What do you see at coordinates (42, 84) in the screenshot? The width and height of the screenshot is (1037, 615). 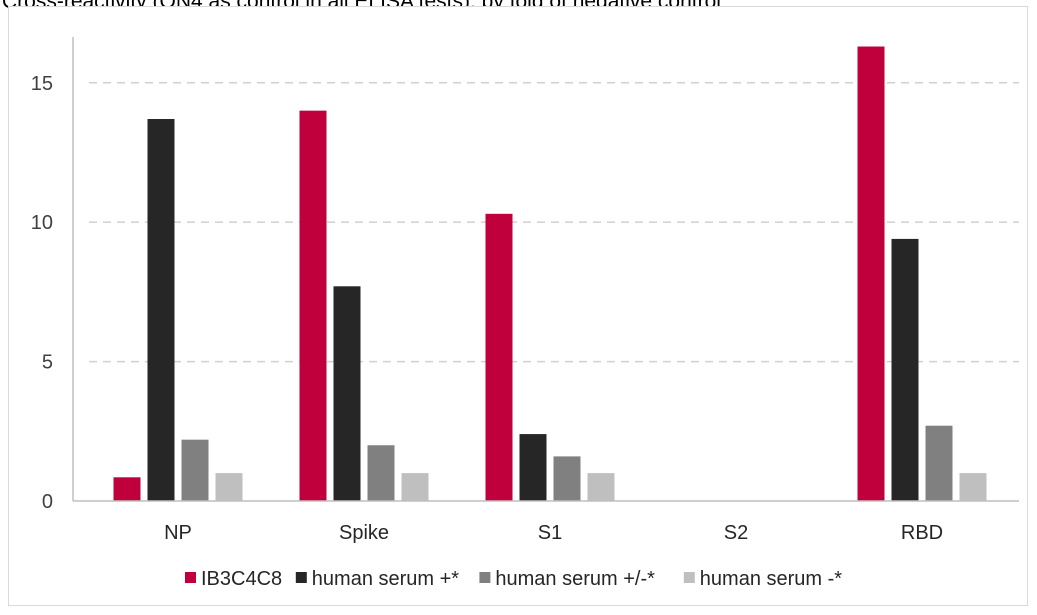 I see `y-tick-label: 15` at bounding box center [42, 84].